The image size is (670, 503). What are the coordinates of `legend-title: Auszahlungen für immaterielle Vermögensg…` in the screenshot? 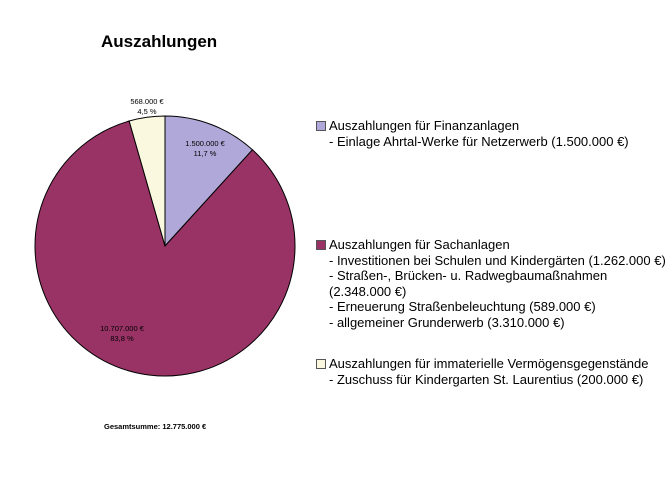 It's located at (489, 363).